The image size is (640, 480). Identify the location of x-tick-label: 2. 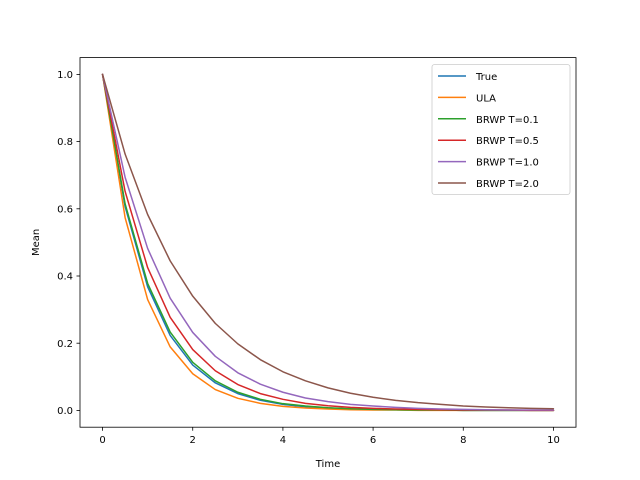
(193, 440).